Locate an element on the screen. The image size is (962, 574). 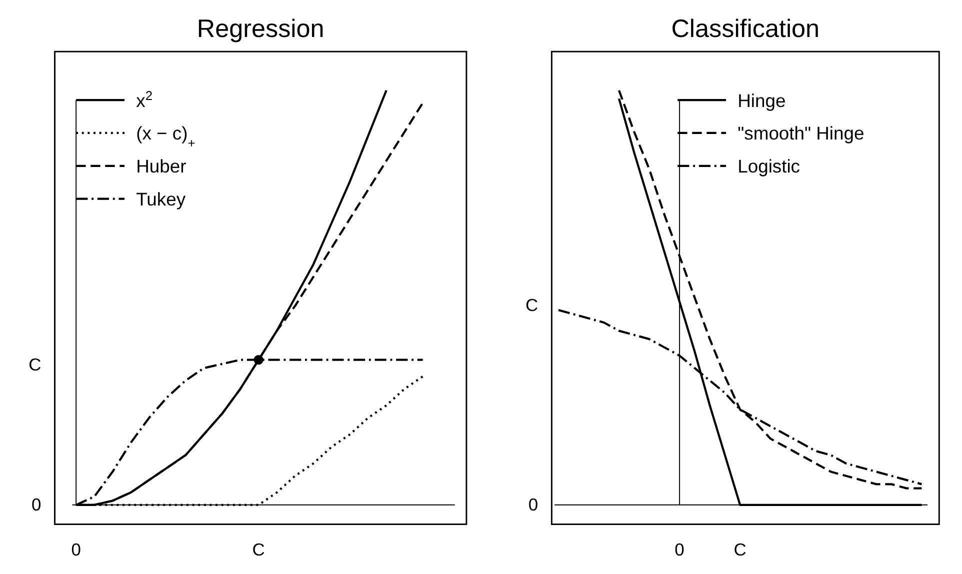
legend-label: "smooth" Hinge is located at coordinates (801, 133).